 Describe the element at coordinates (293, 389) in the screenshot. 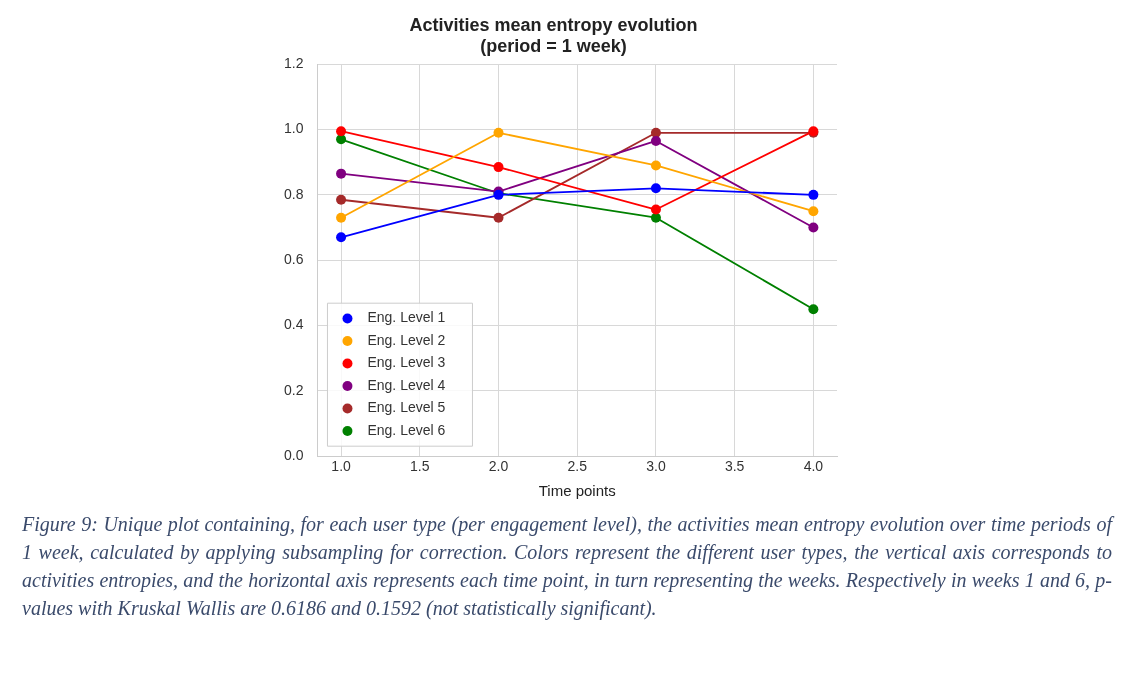

I see `y-tick-label: 0.2` at that location.